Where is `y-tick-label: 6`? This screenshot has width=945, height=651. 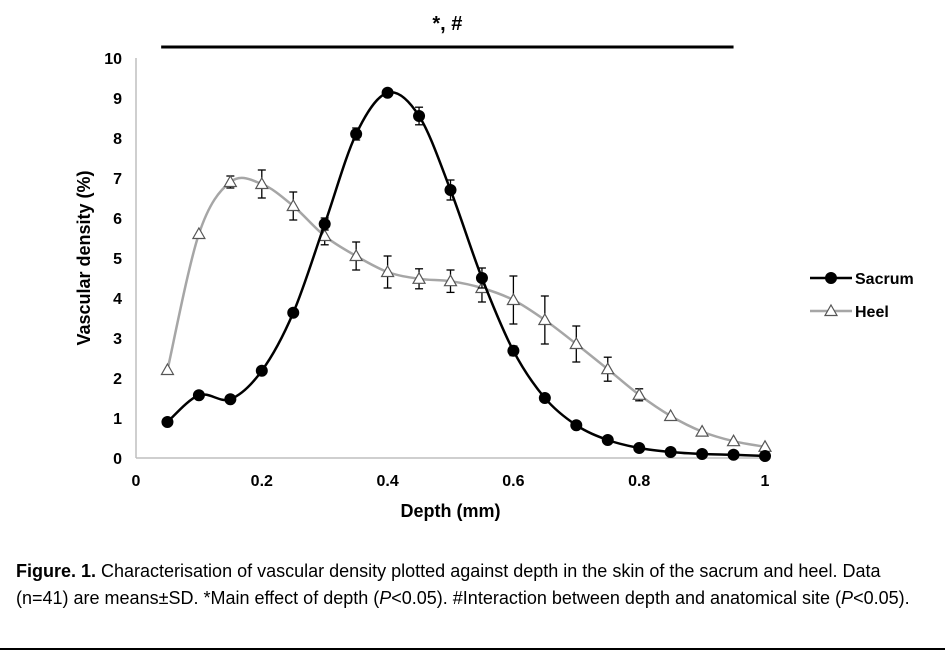 y-tick-label: 6 is located at coordinates (117, 219).